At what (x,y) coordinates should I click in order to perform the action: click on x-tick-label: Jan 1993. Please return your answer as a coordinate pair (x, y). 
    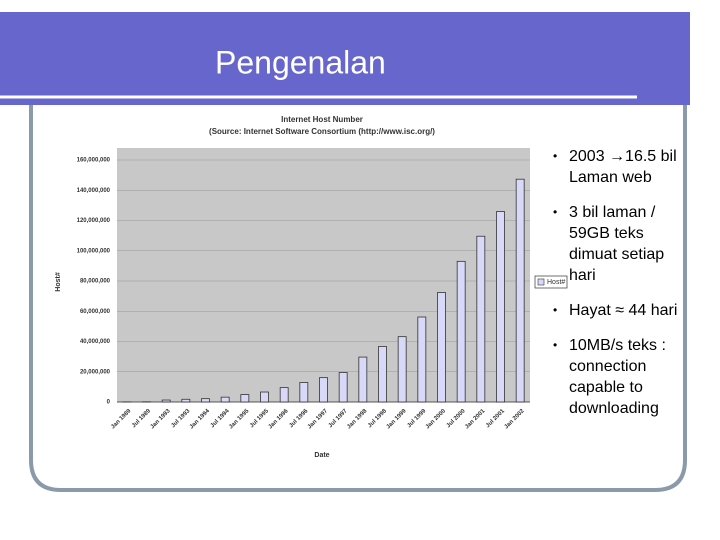
    Looking at the image, I should click on (161, 419).